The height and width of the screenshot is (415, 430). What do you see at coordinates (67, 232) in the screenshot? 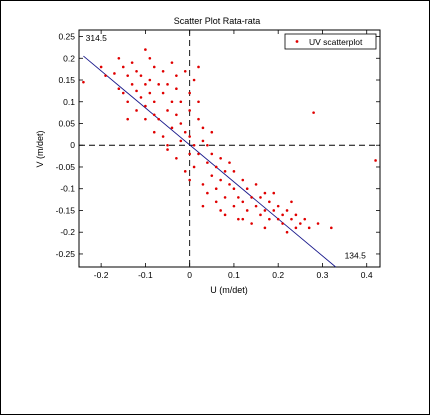
I see `y-tick-label: -0.2` at bounding box center [67, 232].